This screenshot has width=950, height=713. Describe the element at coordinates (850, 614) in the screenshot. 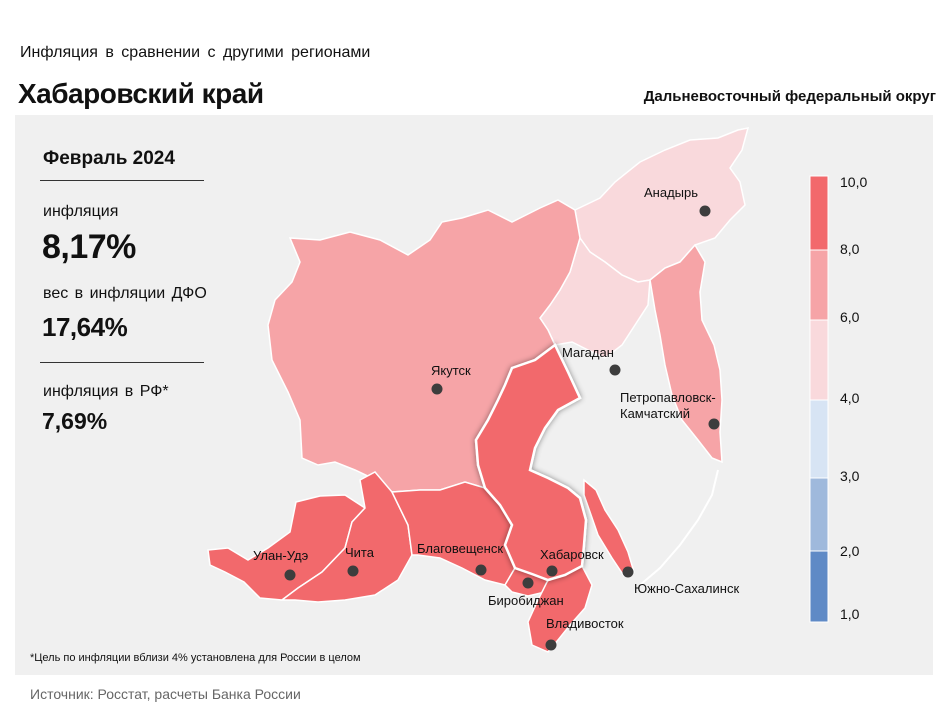

I see `legend-tick: 1,0` at that location.